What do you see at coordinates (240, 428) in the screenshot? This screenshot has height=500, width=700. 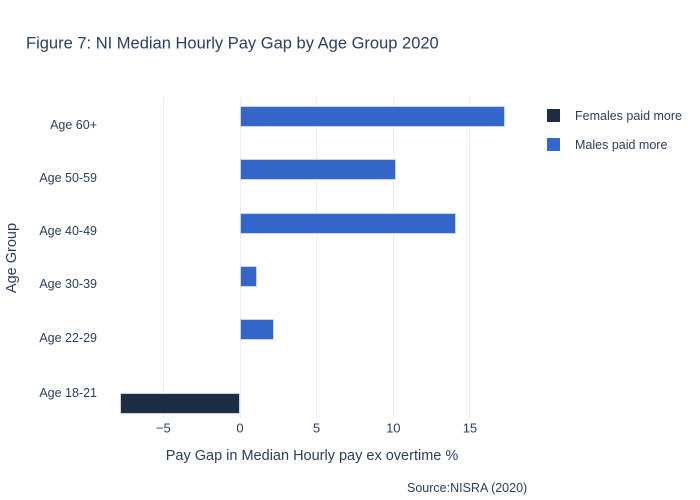 I see `x-tick-label: 0` at bounding box center [240, 428].